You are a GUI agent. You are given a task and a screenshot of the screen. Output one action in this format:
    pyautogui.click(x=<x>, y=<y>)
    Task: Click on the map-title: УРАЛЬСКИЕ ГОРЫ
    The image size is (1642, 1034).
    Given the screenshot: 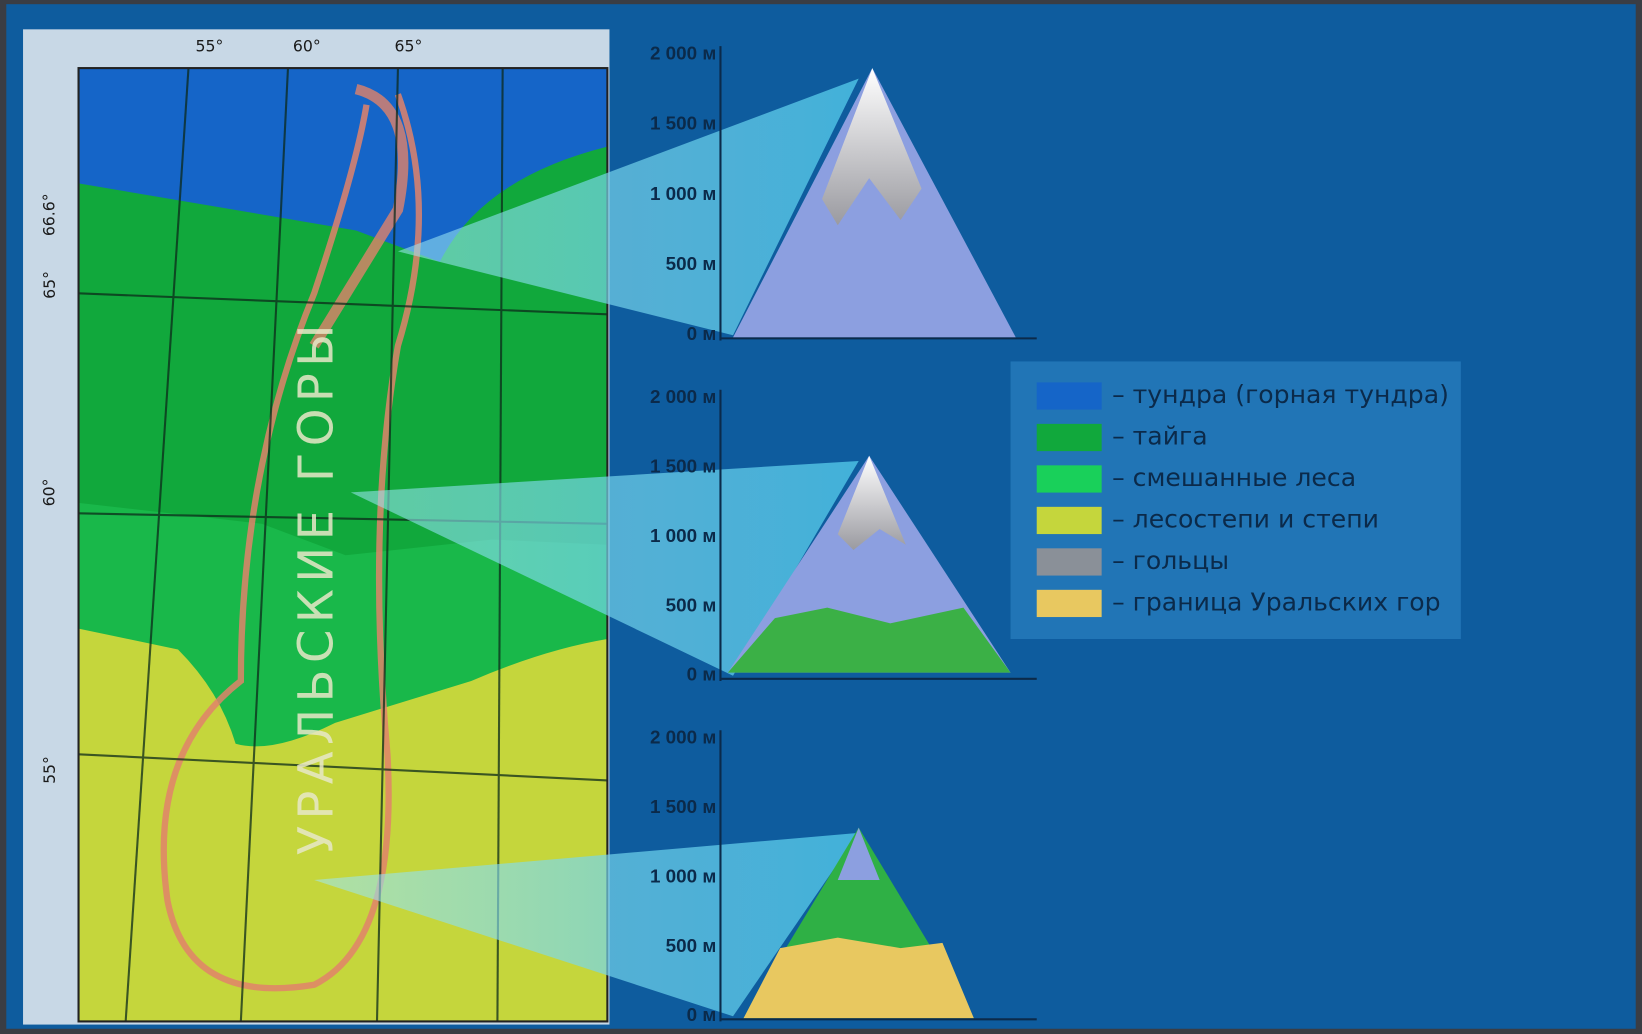 What is the action you would take?
    pyautogui.click(x=316, y=586)
    